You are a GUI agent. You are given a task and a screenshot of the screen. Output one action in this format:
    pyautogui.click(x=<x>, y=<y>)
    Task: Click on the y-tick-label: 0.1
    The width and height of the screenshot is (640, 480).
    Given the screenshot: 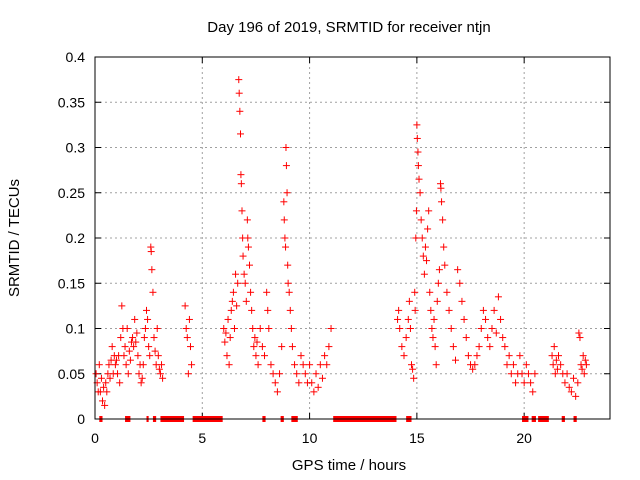 What is the action you would take?
    pyautogui.click(x=76, y=329)
    